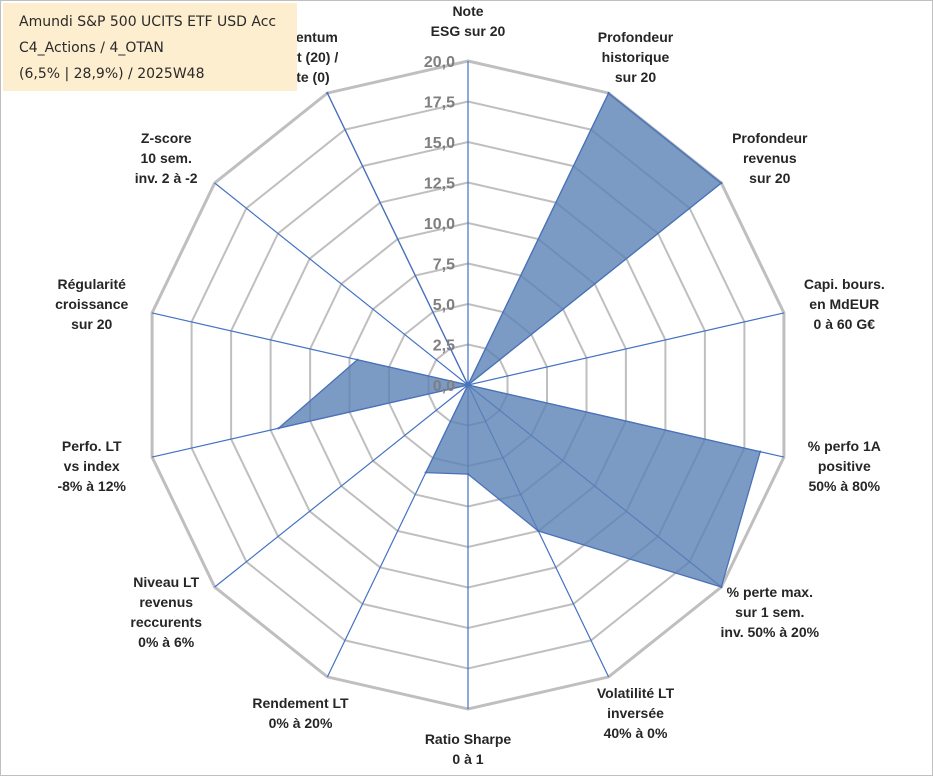  I want to click on axis-label-13: Z-score 10 sem. inv. 2 à -2, so click(166, 158).